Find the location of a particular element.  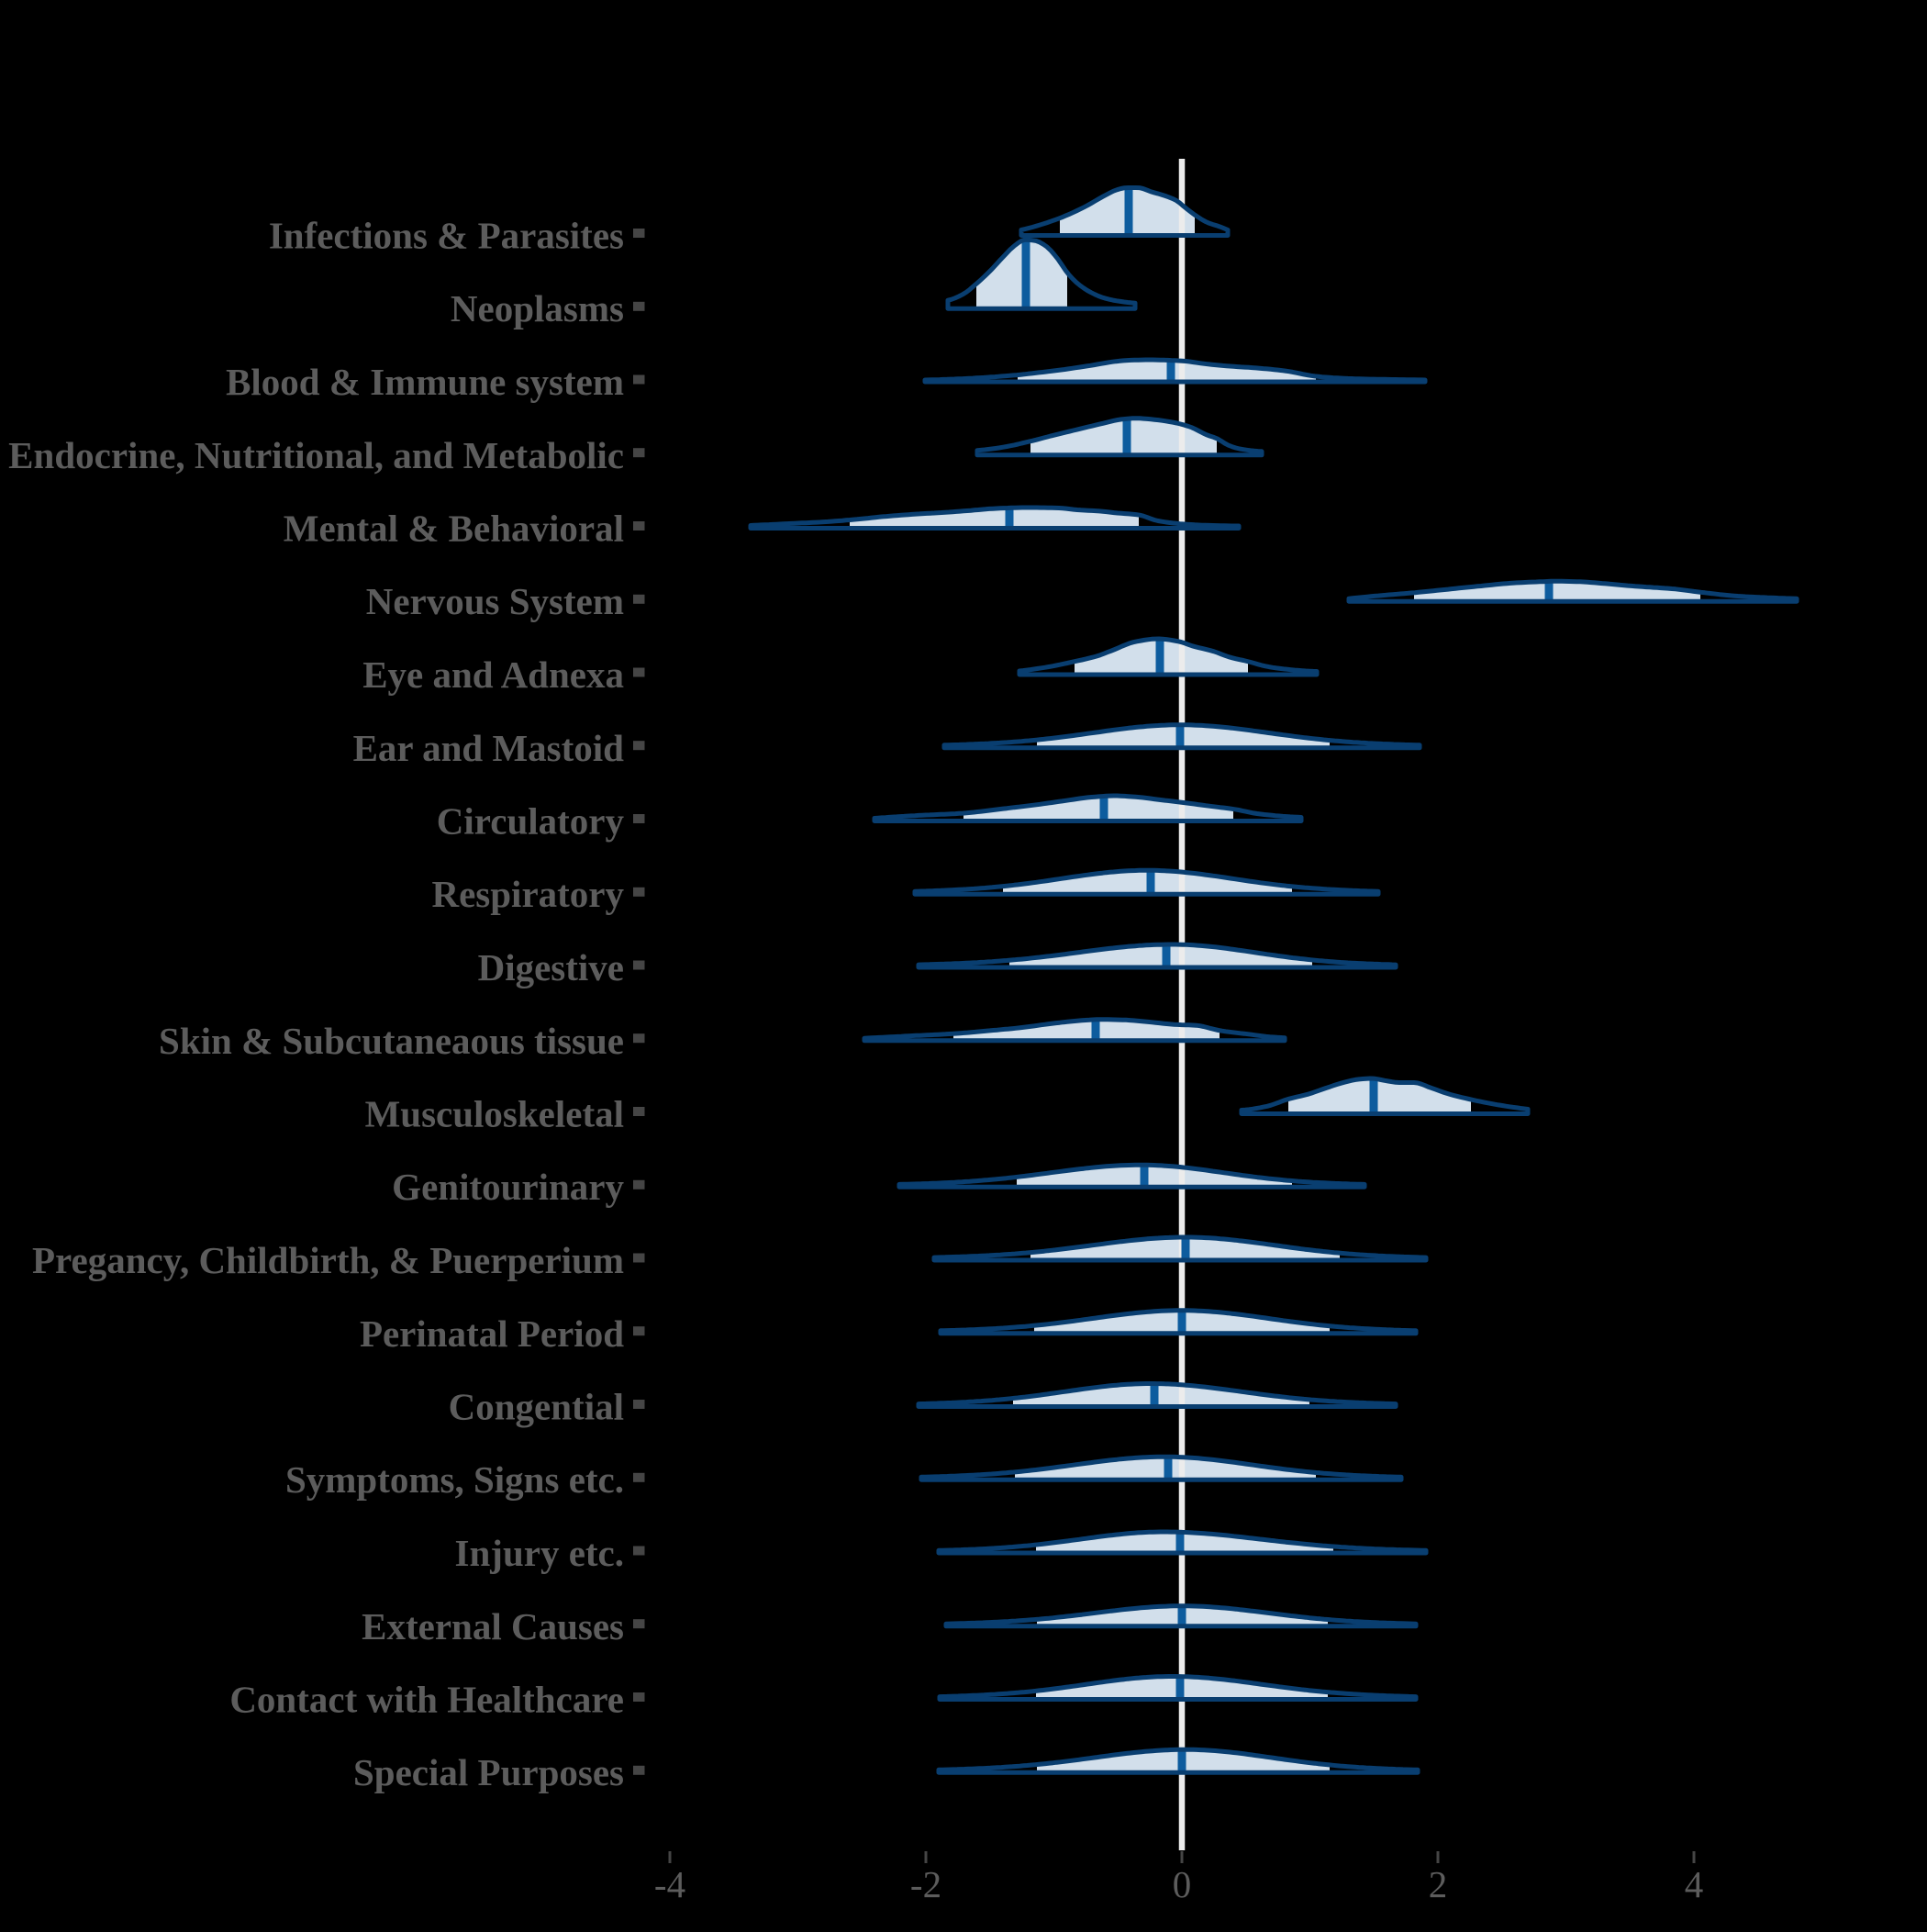

svg-text: Infections & Parasites is located at coordinates (446, 236).